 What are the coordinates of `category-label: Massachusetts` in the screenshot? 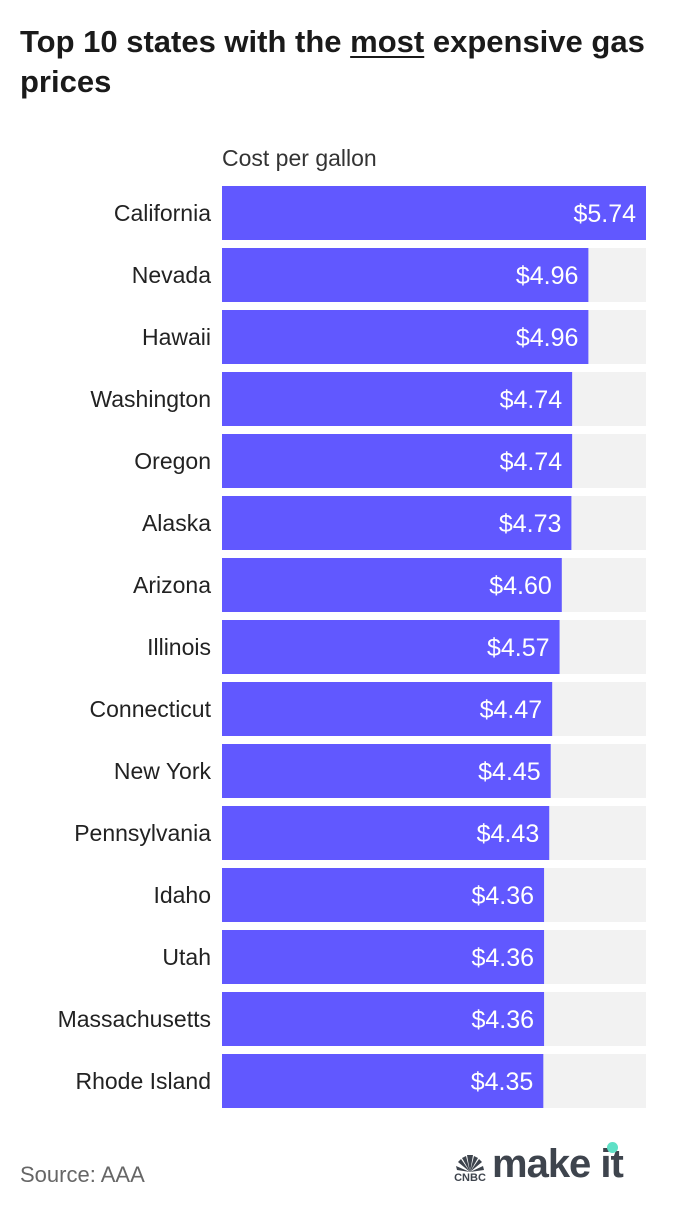 It's located at (134, 1019).